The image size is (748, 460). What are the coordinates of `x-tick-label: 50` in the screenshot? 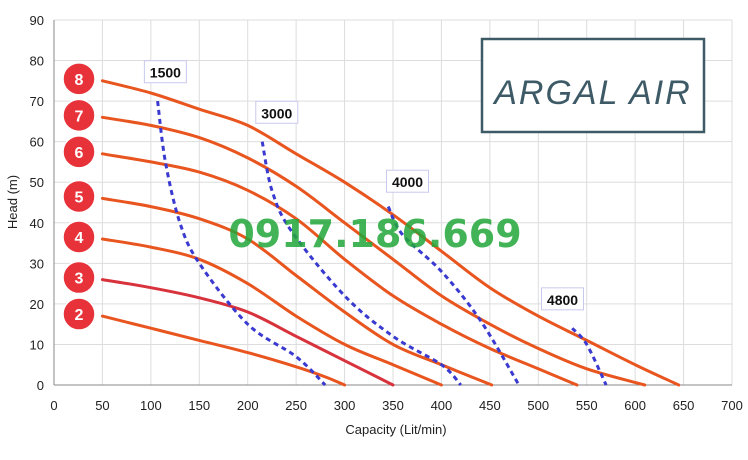 It's located at (102, 405).